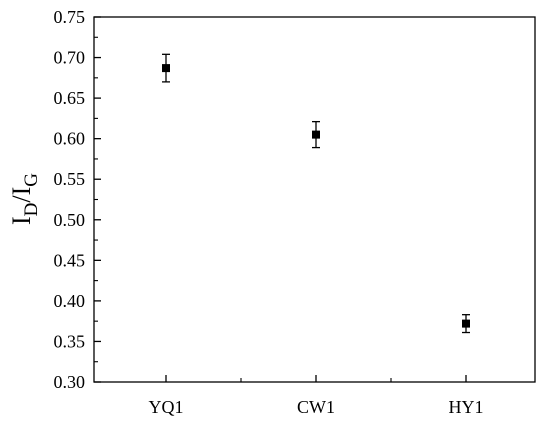  Describe the element at coordinates (24, 199) in the screenshot. I see `y-axis-title: ID/IG` at that location.